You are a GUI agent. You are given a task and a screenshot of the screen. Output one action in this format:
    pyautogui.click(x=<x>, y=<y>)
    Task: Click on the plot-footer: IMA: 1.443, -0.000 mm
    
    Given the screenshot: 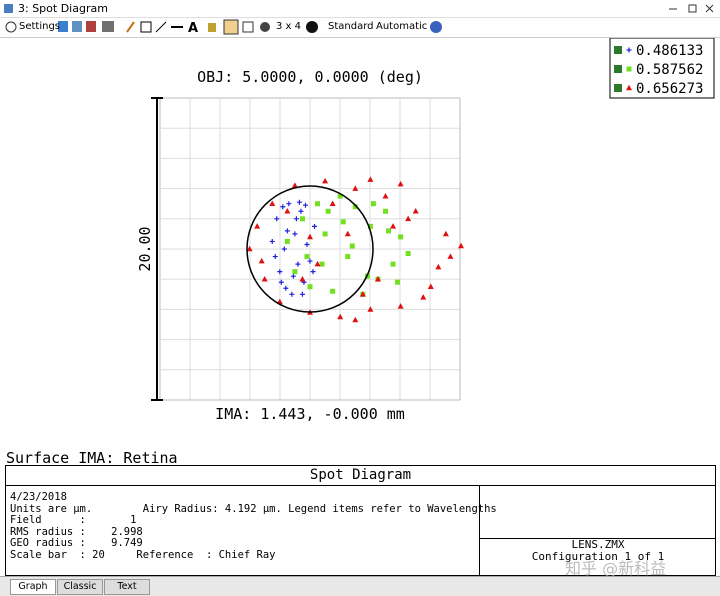 What is the action you would take?
    pyautogui.click(x=310, y=414)
    